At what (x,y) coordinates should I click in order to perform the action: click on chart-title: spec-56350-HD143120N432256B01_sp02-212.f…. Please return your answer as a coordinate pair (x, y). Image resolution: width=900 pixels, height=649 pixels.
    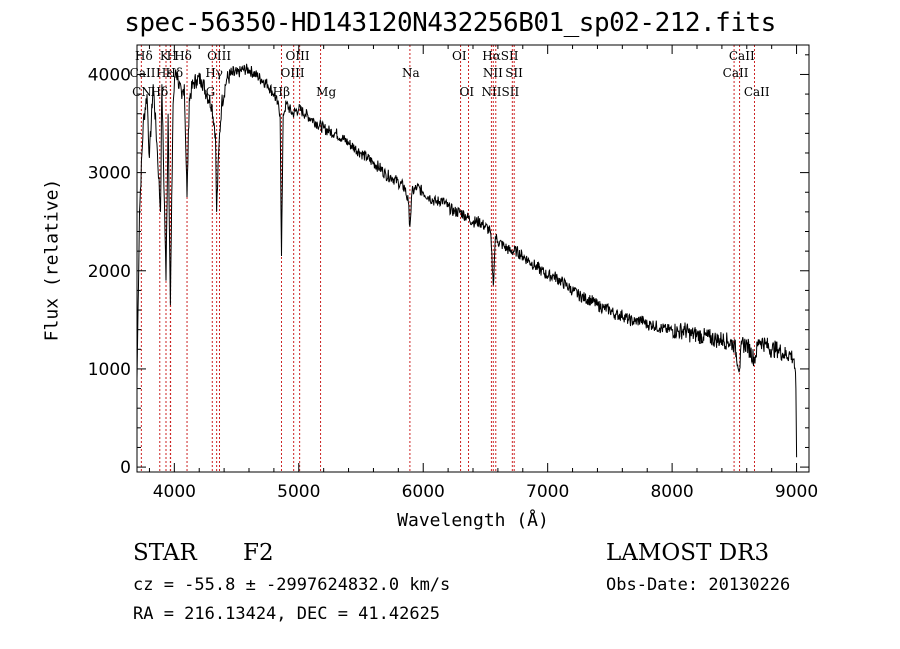
    Looking at the image, I should click on (450, 23).